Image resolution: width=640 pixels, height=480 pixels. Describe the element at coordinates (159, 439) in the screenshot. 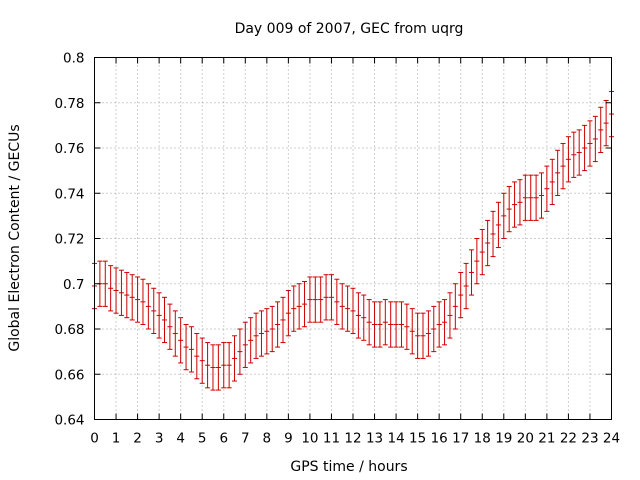

I see `x-tick-label: 3` at that location.